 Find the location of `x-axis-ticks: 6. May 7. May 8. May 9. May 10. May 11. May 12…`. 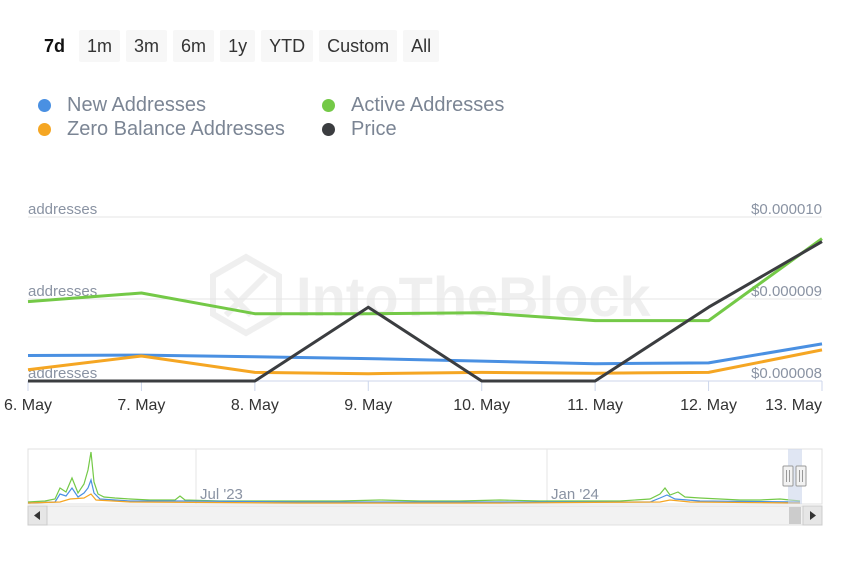

x-axis-ticks: 6. May 7. May 8. May 9. May 10. May 11. May 12… is located at coordinates (413, 397).